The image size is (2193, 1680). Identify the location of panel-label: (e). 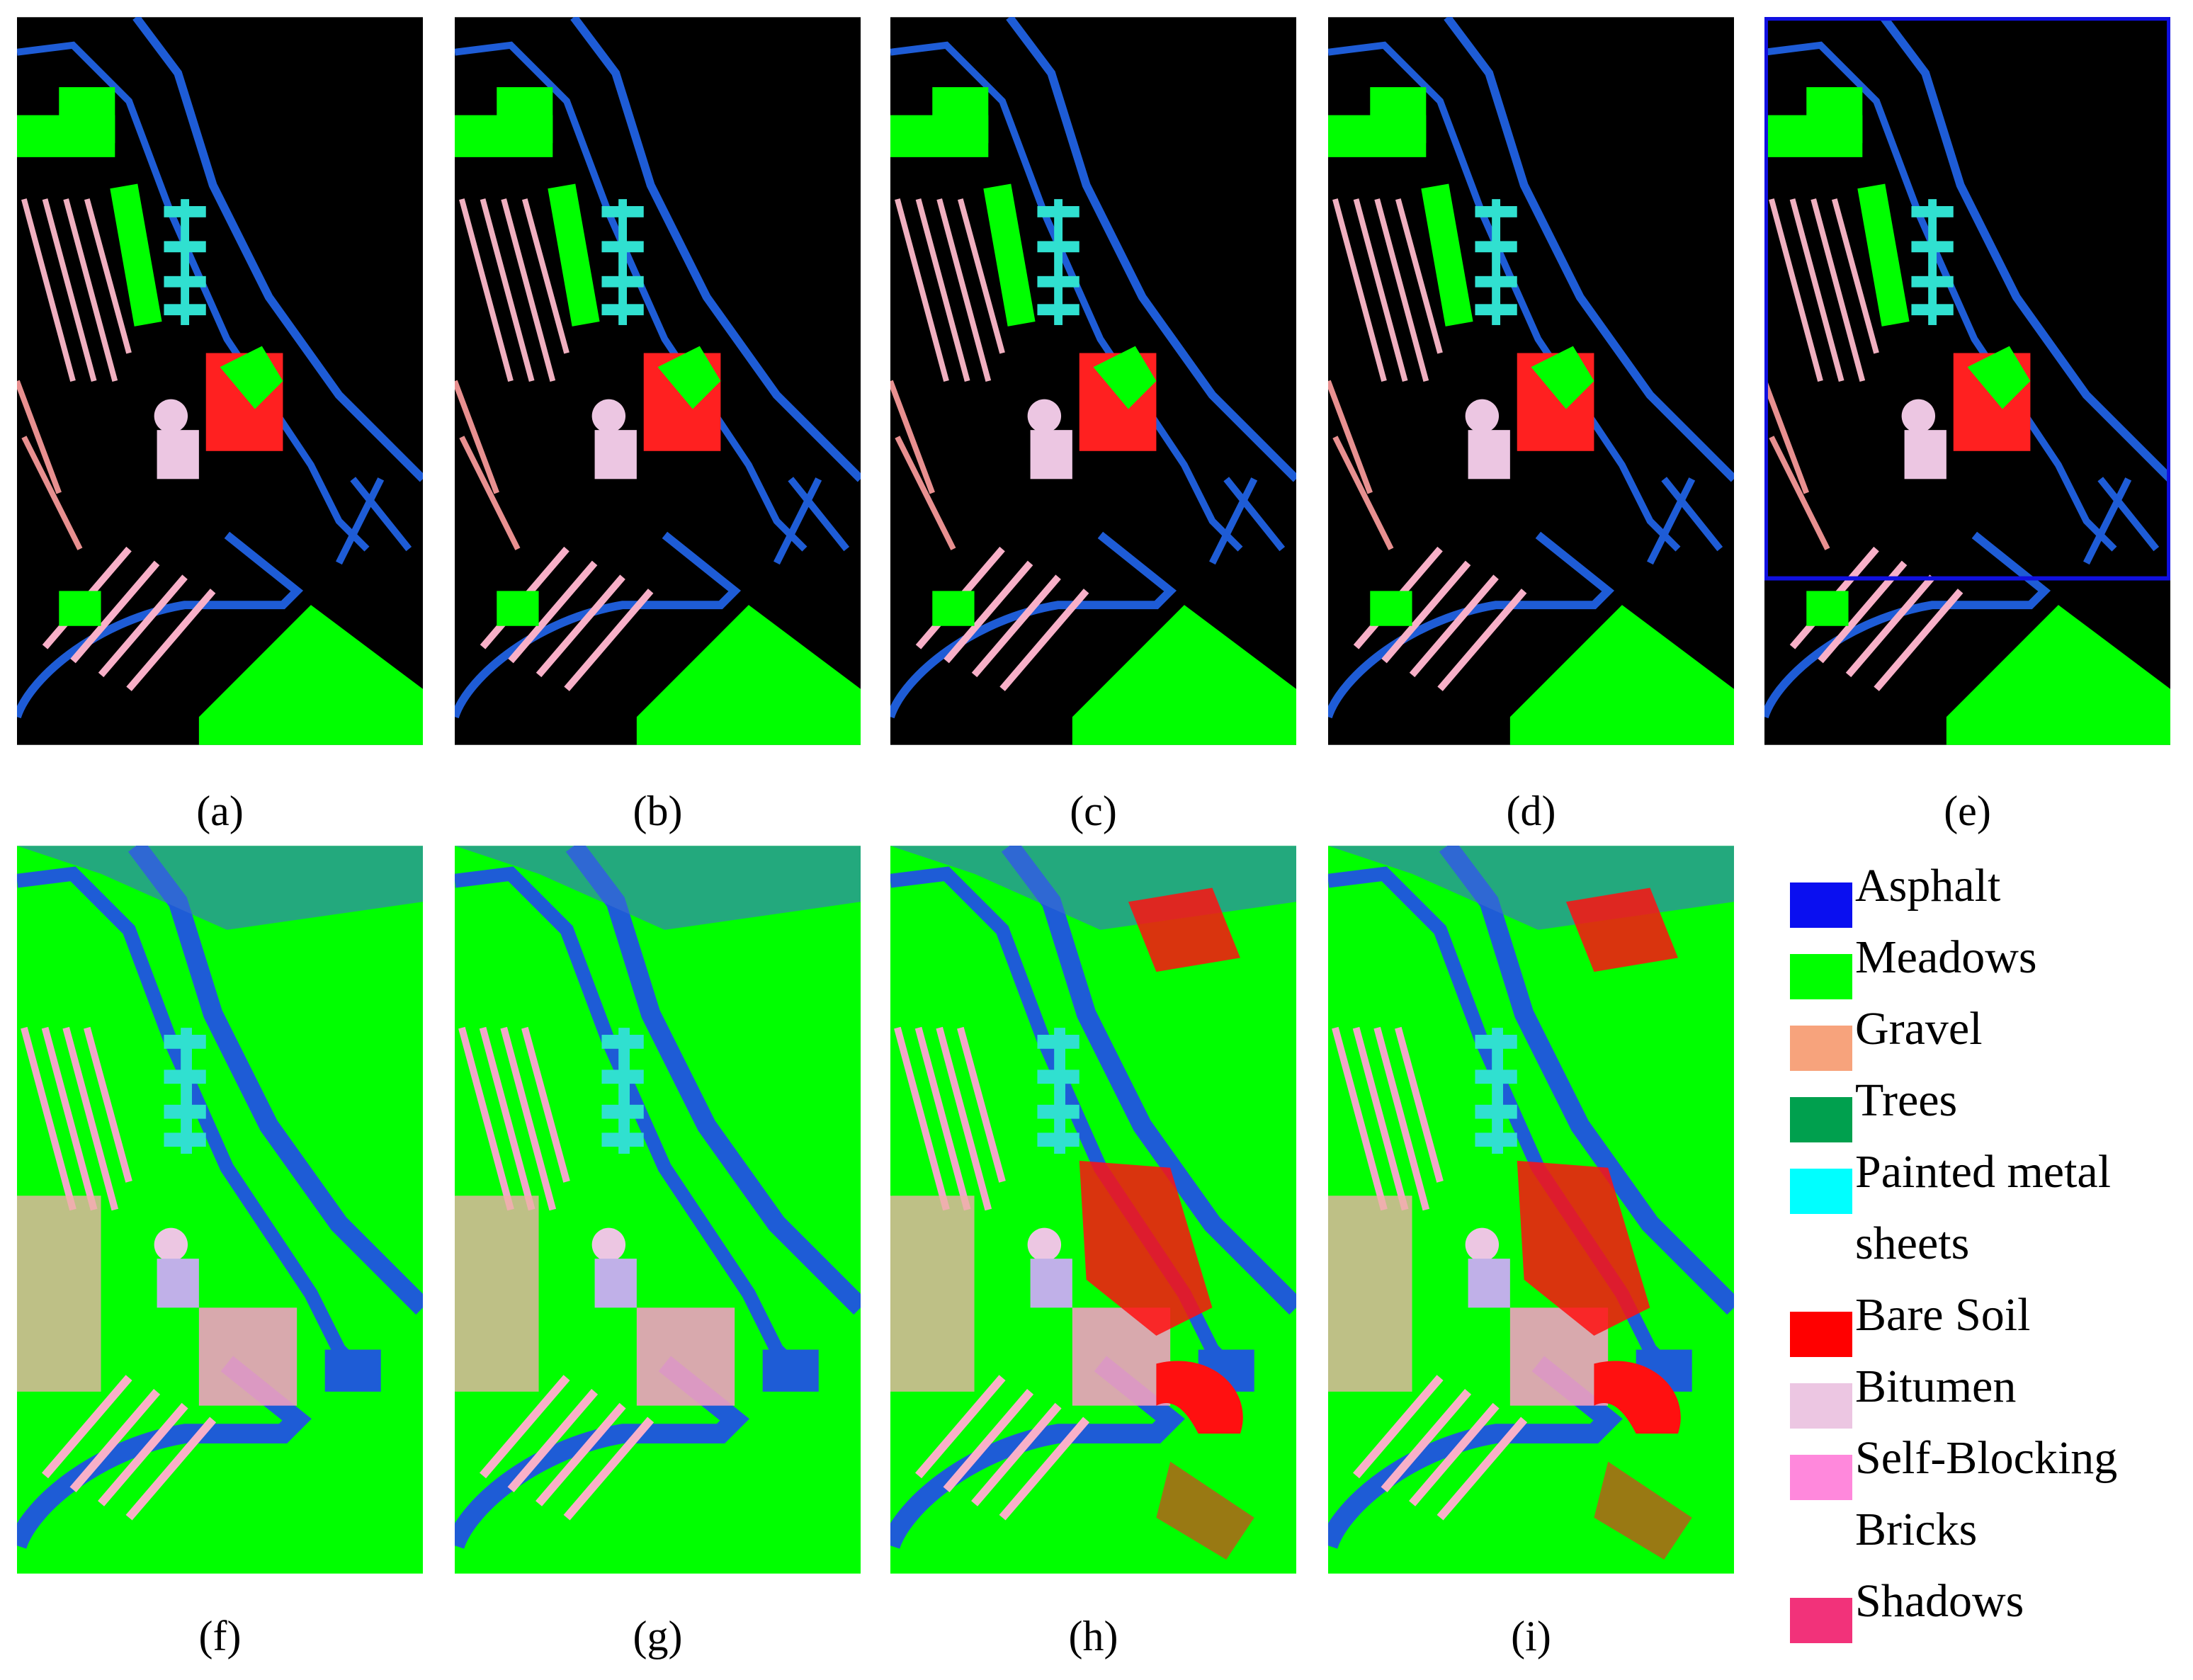
(1968, 811).